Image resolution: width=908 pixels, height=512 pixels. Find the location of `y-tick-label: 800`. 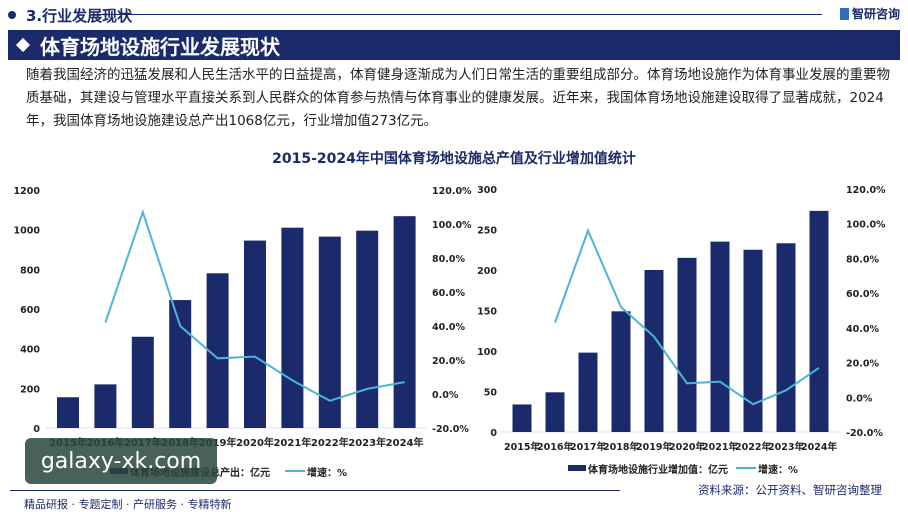

y-tick-label: 800 is located at coordinates (30, 270).